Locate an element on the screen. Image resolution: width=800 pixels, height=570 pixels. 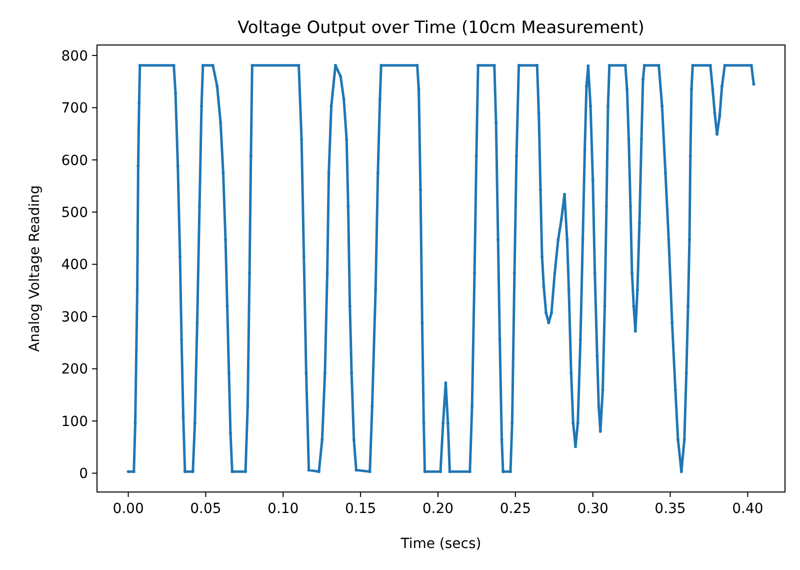
x-tick-label: 0.05 is located at coordinates (206, 509).